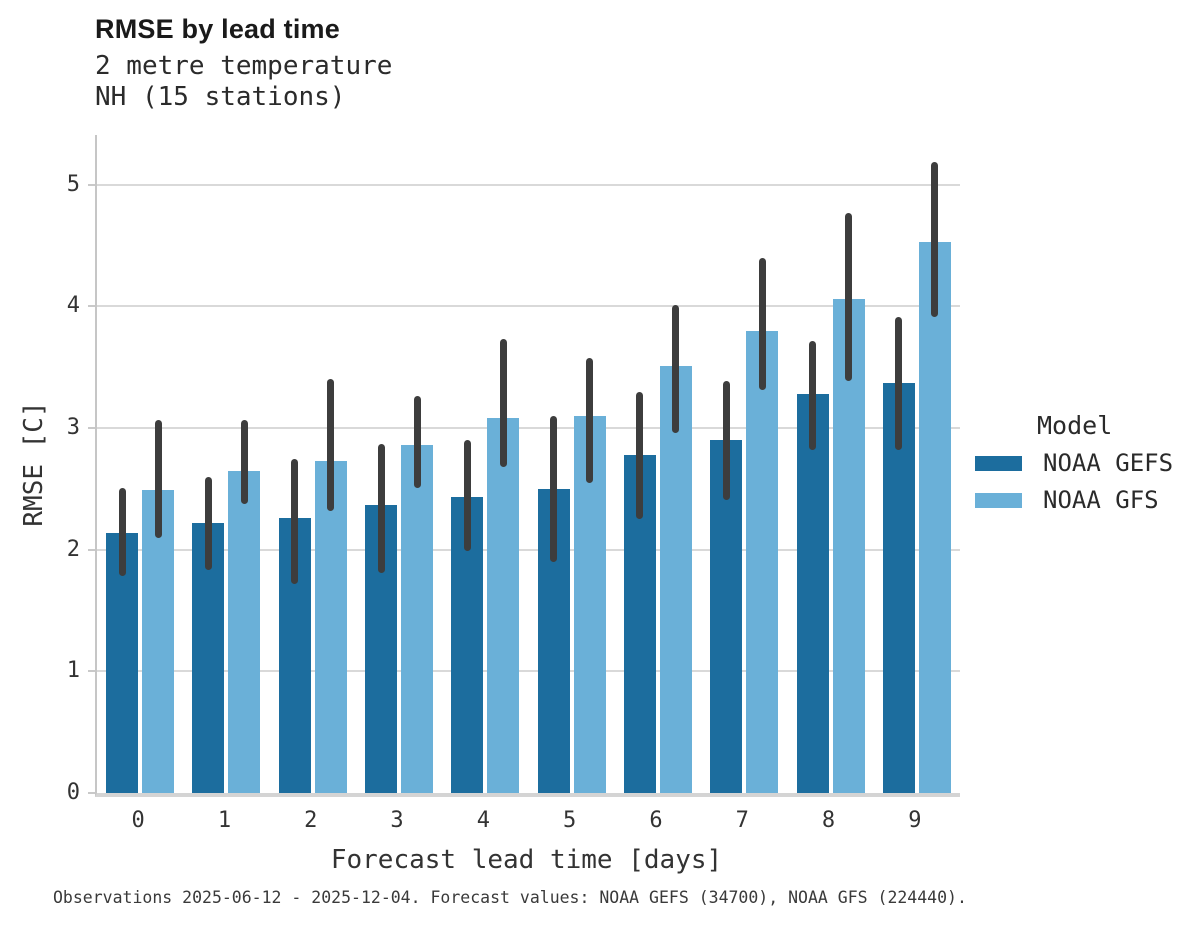 The width and height of the screenshot is (1195, 928). I want to click on x-tick-label: 7, so click(742, 820).